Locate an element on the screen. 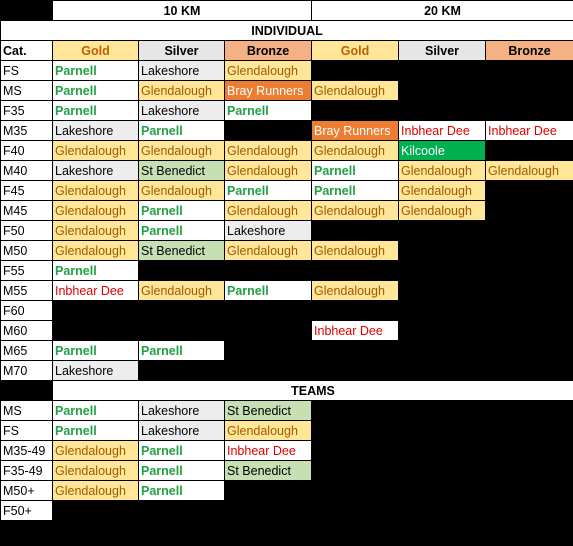  teams-section-title: TEAMS is located at coordinates (312, 390).